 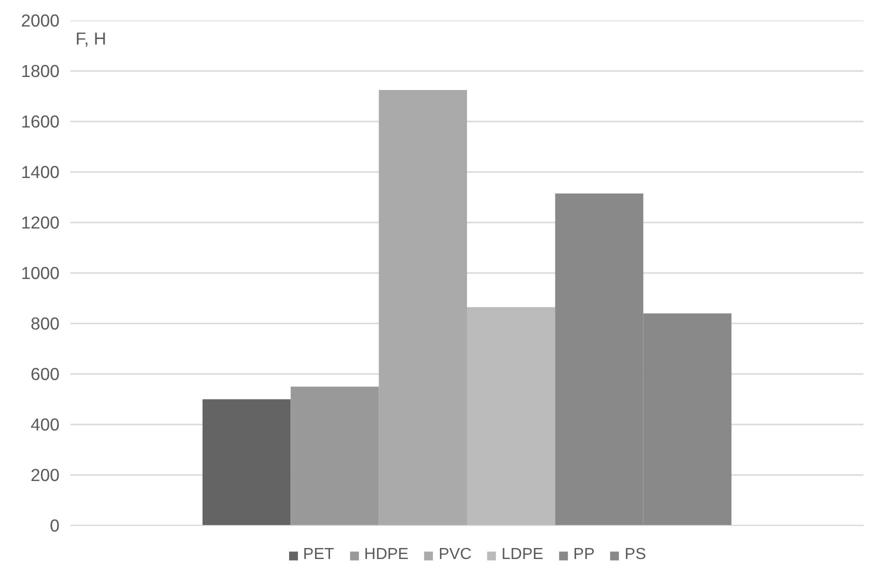 What do you see at coordinates (40, 122) in the screenshot?
I see `y-tick-label: 1600` at bounding box center [40, 122].